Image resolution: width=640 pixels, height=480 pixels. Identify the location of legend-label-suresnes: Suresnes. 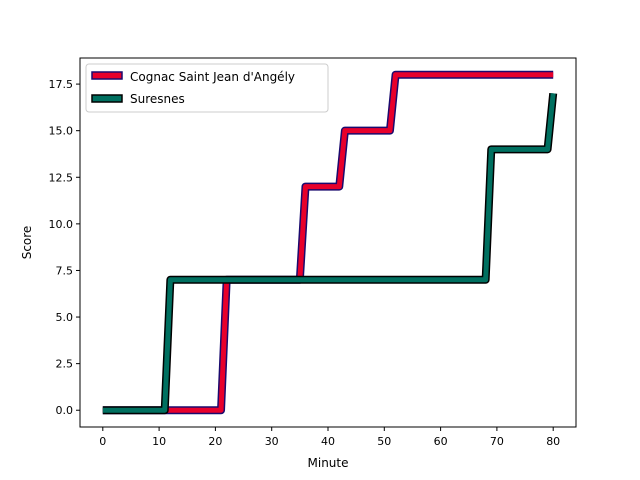
(157, 99).